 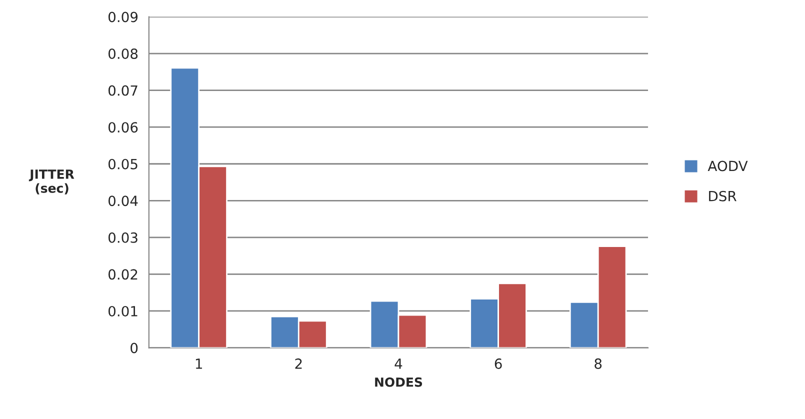 What do you see at coordinates (123, 164) in the screenshot?
I see `y-tick-label: 0.05` at bounding box center [123, 164].